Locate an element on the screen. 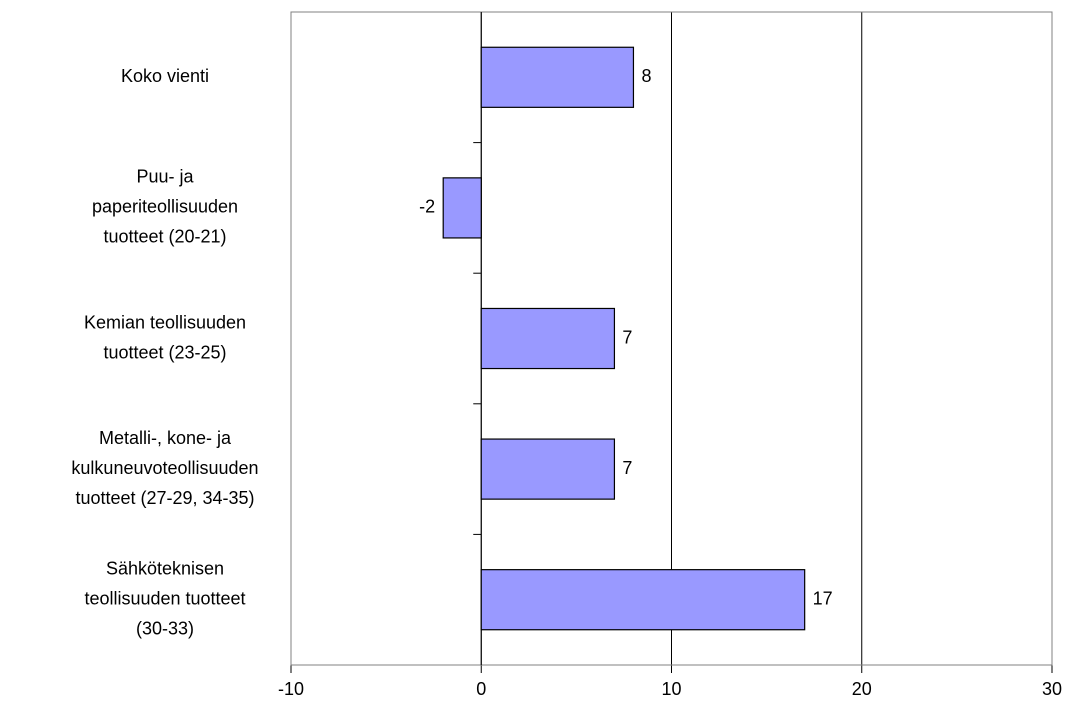 Image resolution: width=1067 pixels, height=713 pixels. data-label: -2 is located at coordinates (427, 207).